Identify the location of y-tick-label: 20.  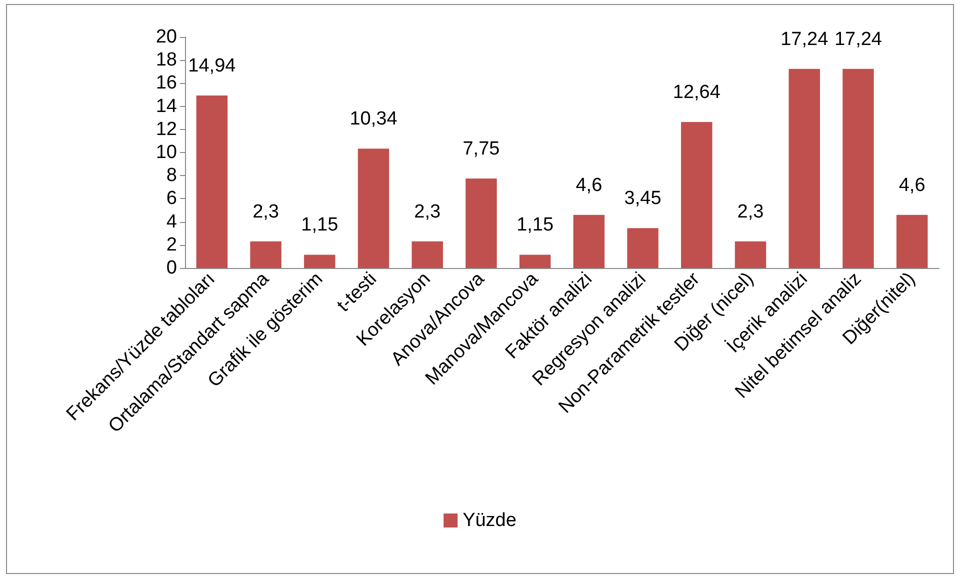
(166, 37).